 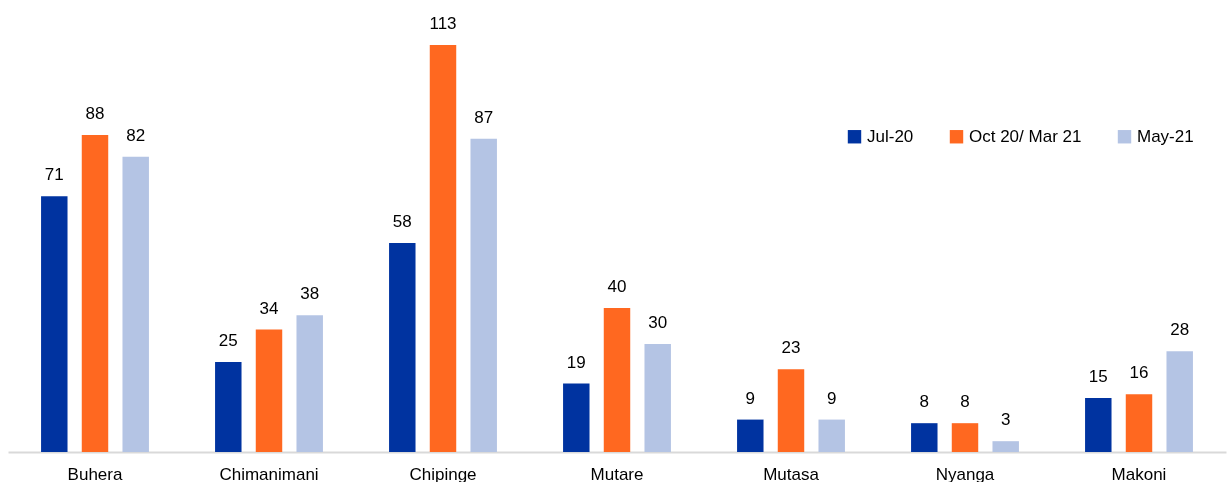 I want to click on data-label: 58, so click(x=402, y=222).